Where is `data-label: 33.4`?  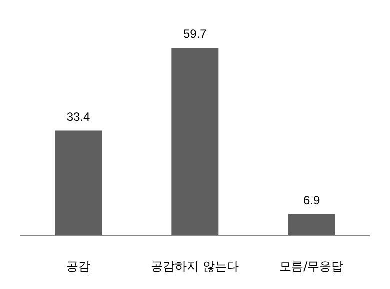 data-label: 33.4 is located at coordinates (78, 117).